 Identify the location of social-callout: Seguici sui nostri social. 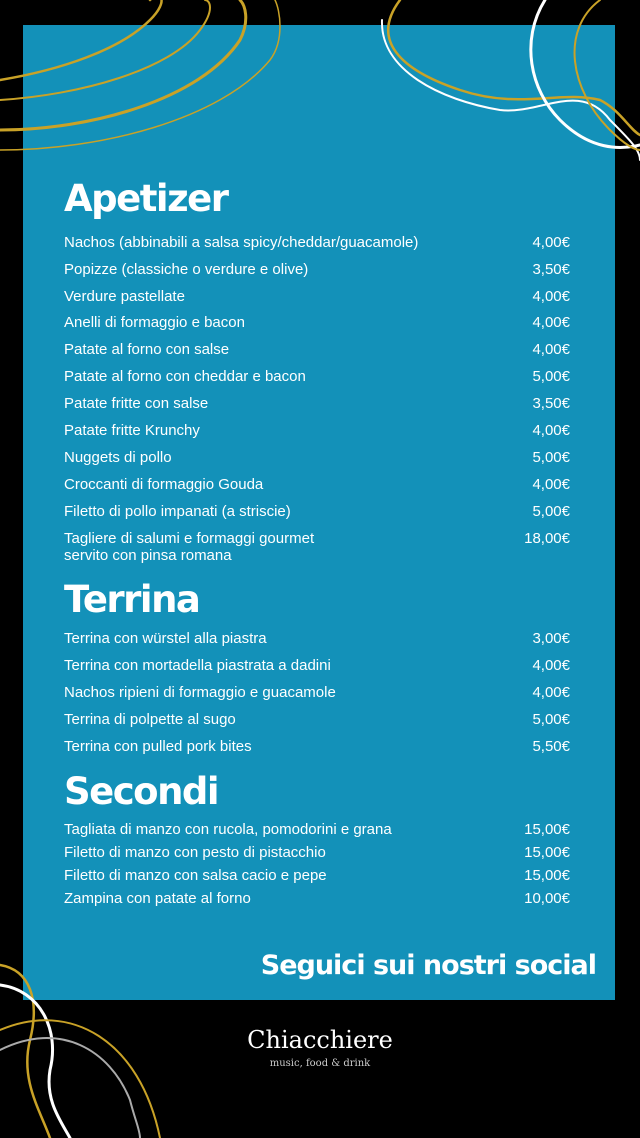
(428, 965).